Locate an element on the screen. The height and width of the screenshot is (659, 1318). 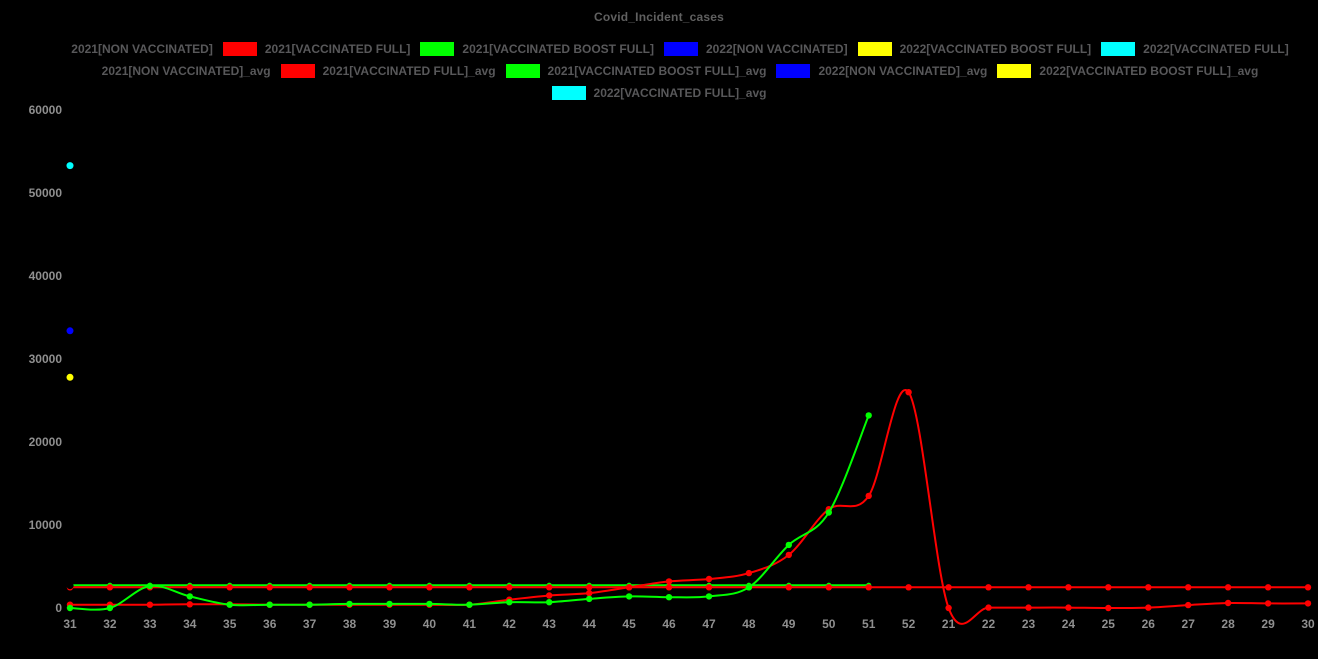
legend-item-2021-non-vaccinated: 2021[NON VACCINATED] is located at coordinates (121, 49).